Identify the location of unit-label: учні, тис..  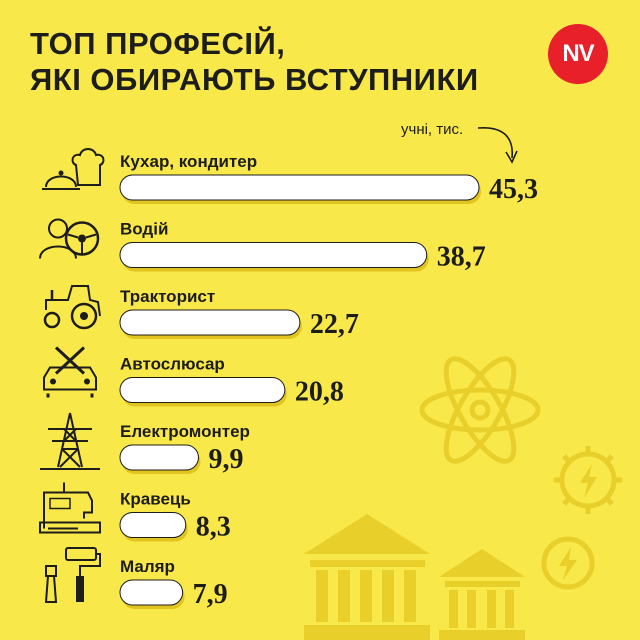
(432, 129).